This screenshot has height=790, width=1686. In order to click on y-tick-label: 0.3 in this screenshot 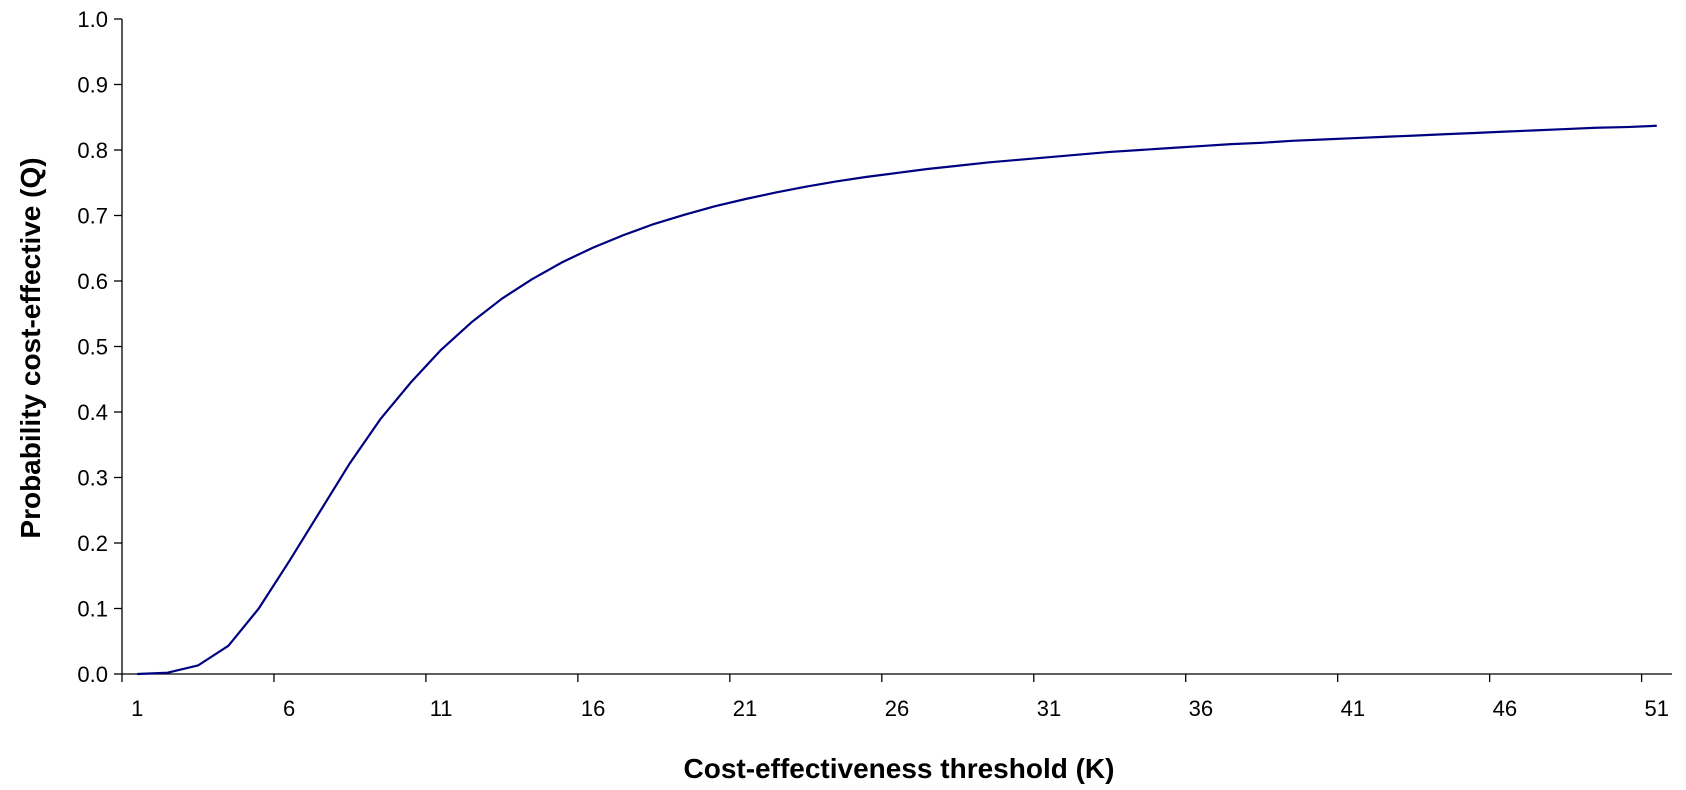, I will do `click(92, 478)`.